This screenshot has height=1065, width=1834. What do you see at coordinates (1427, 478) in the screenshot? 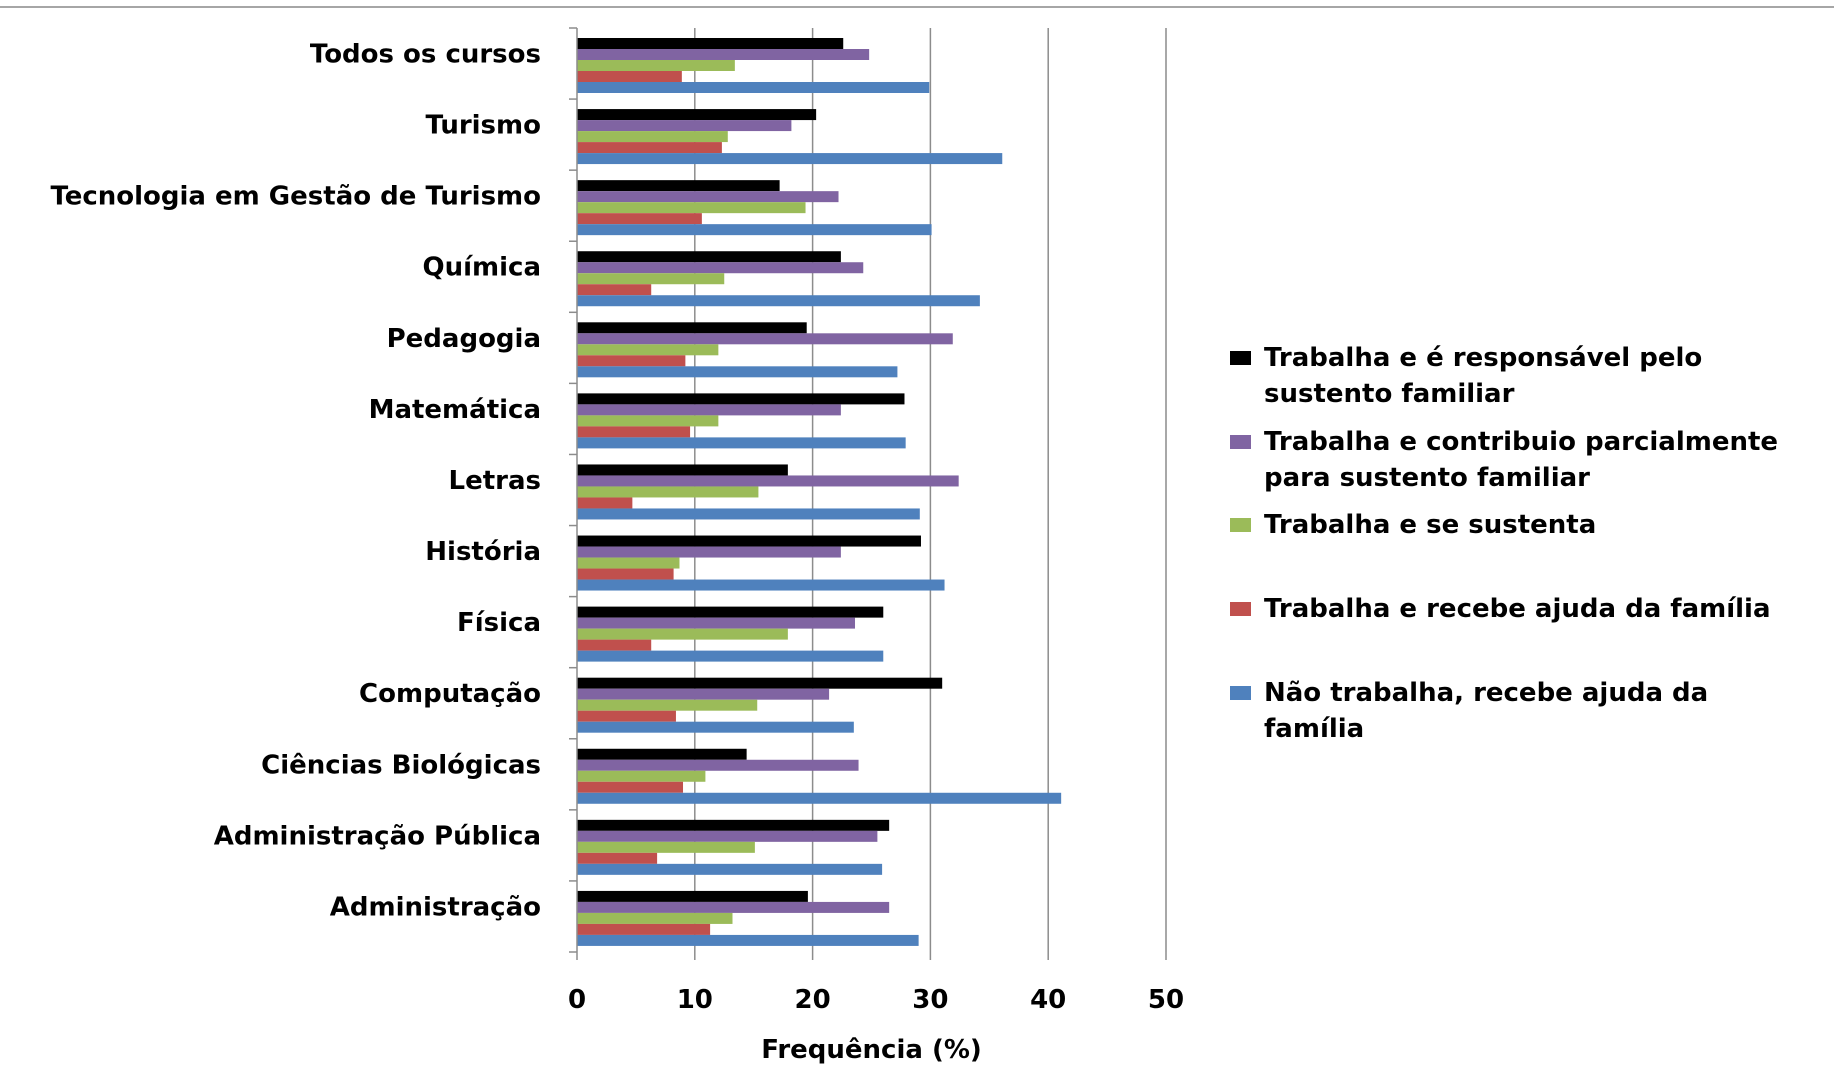
I see `legend-label-2: para sustento familiar` at bounding box center [1427, 478].